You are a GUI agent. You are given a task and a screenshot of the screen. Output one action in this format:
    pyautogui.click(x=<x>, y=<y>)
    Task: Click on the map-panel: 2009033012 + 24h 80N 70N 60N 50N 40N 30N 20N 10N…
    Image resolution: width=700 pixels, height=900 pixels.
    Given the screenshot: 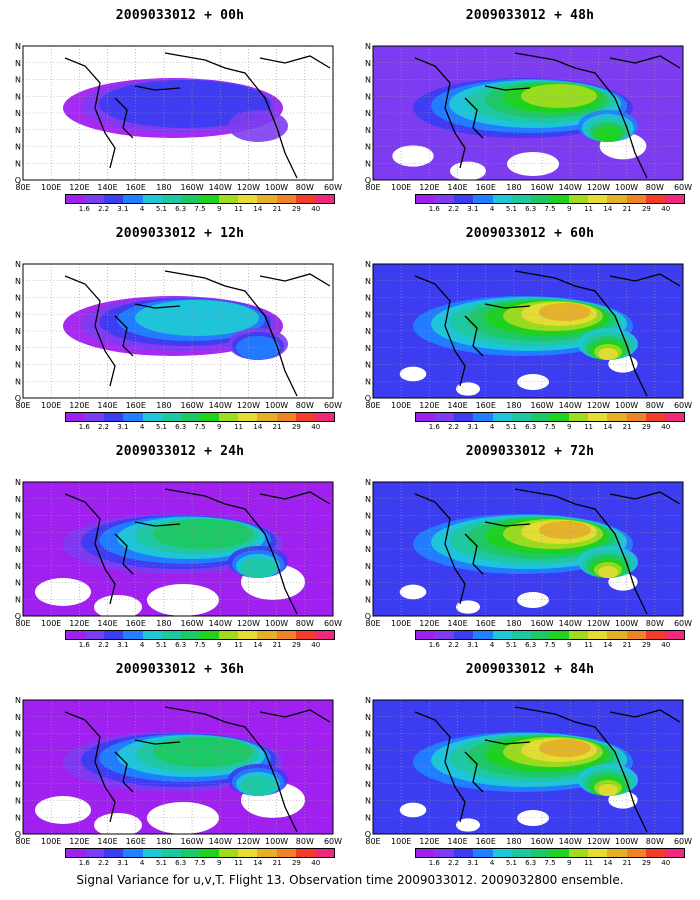 What is the action you would take?
    pyautogui.click(x=180, y=549)
    